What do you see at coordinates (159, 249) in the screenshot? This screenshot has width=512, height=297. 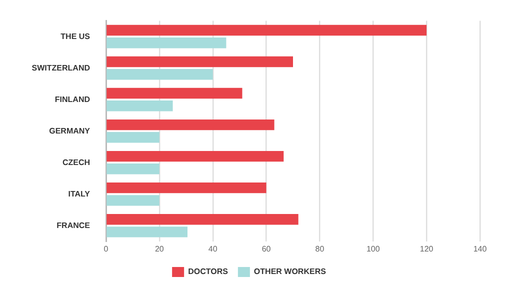 I see `x-tick-label: 20` at bounding box center [159, 249].